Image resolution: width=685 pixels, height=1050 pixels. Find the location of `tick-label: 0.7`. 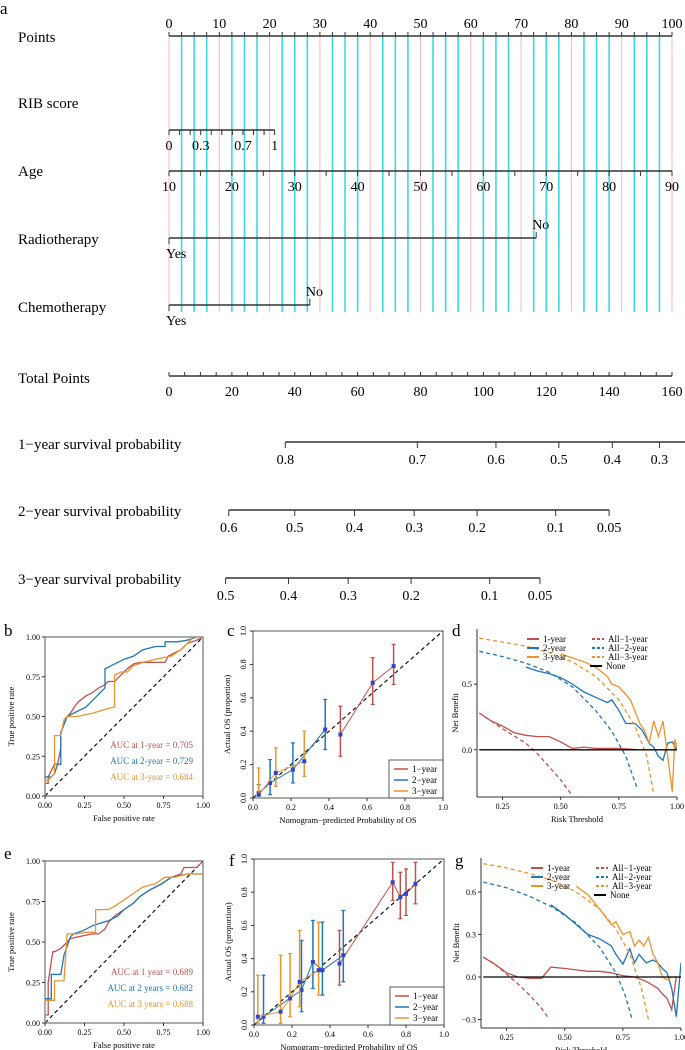

tick-label: 0.7 is located at coordinates (243, 146).